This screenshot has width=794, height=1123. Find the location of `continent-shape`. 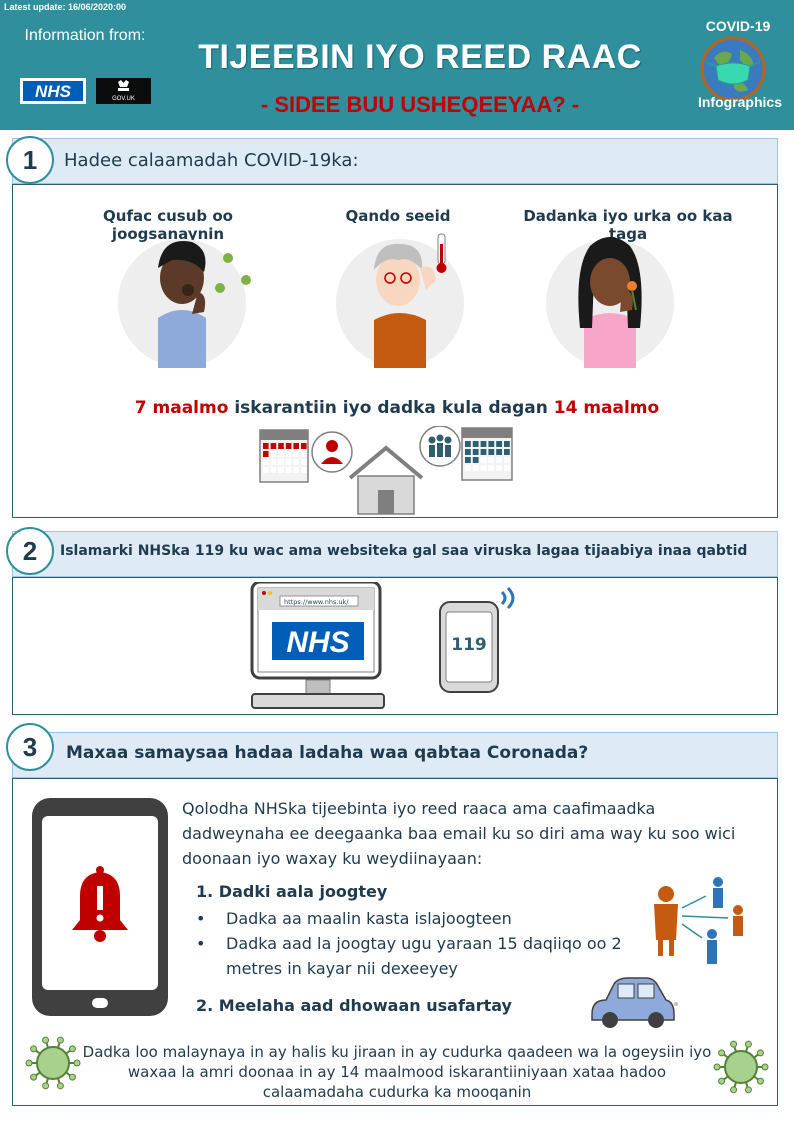

continent-shape is located at coordinates (723, 58).